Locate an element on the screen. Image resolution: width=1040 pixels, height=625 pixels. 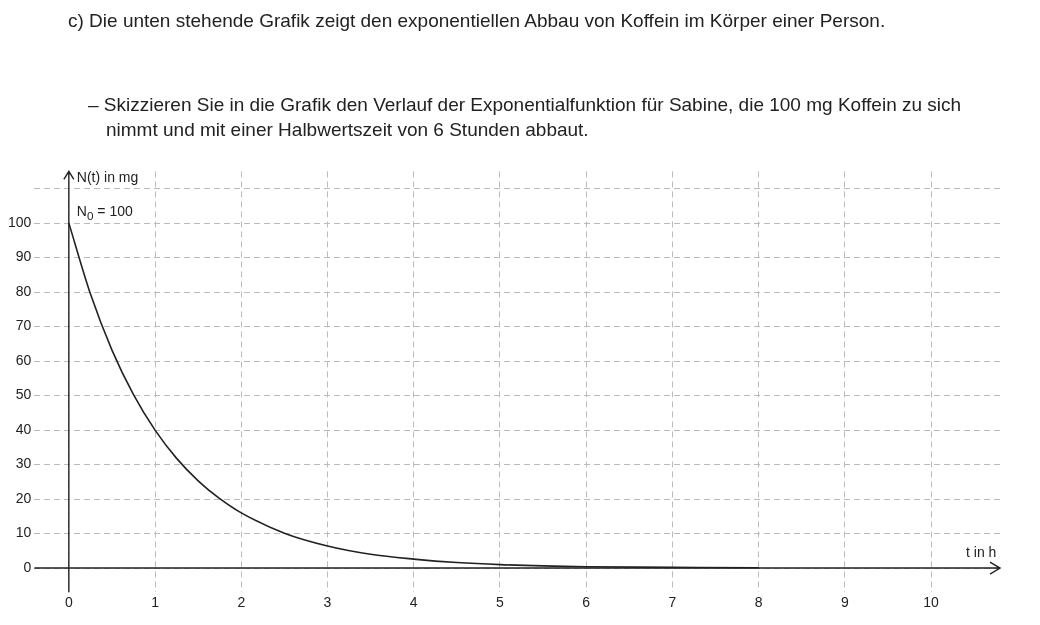
x-tick-label: 8 is located at coordinates (758, 602).